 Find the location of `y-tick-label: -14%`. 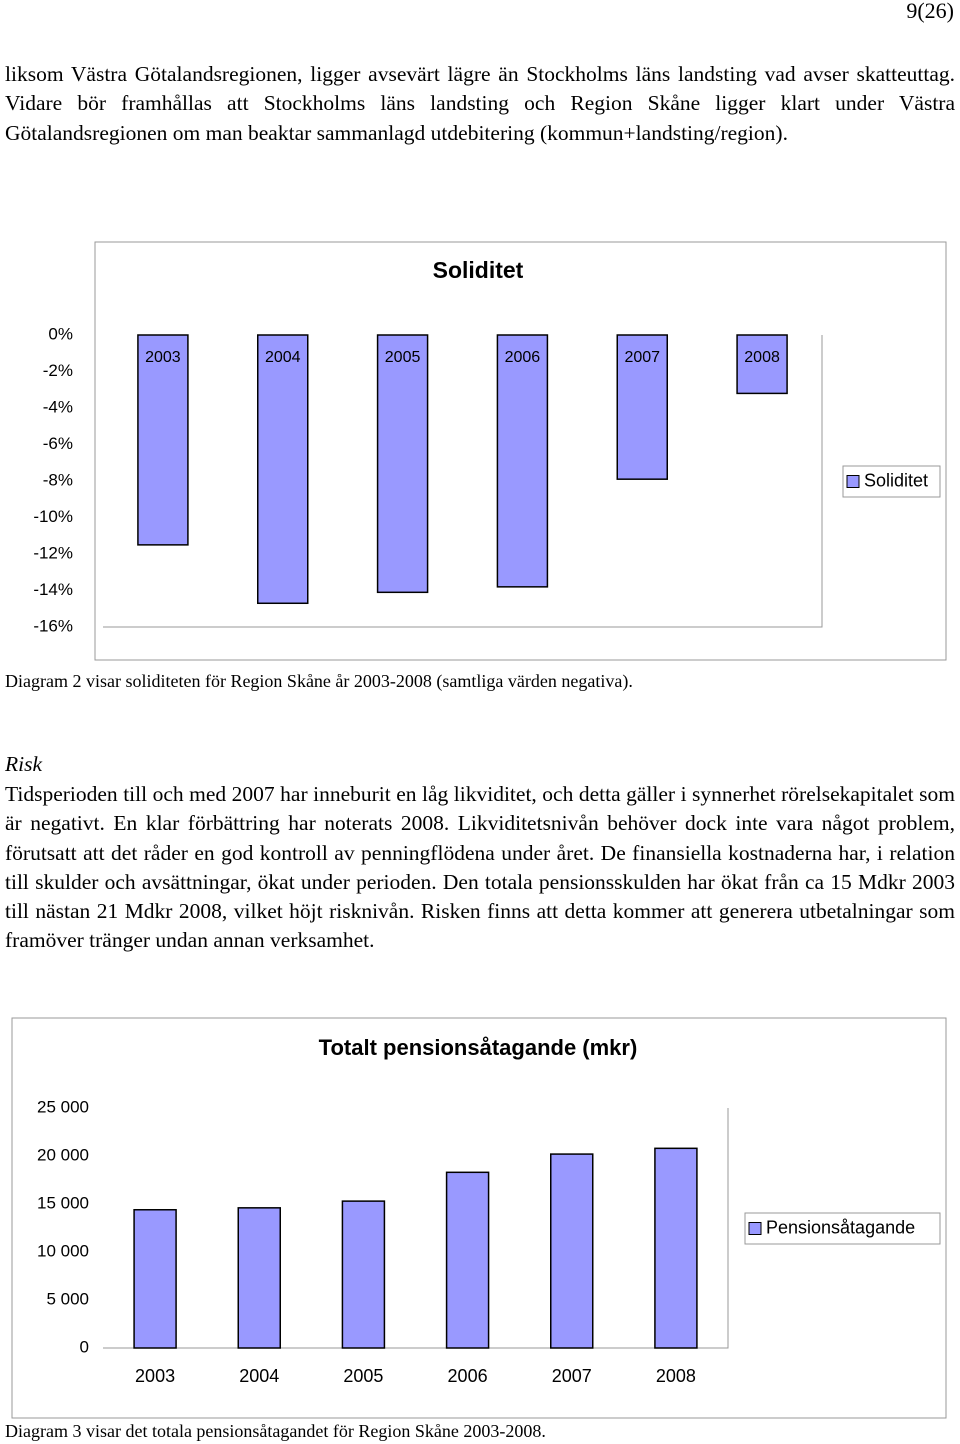

y-tick-label: -14% is located at coordinates (53, 589).